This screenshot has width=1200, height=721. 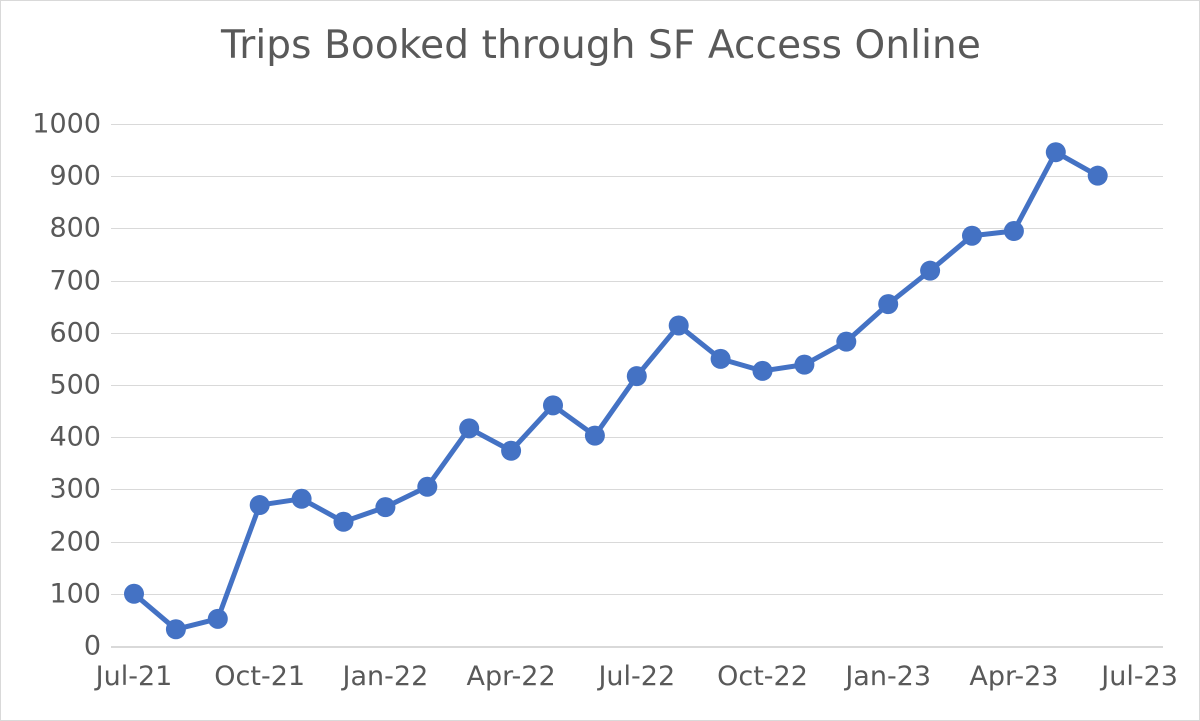 What do you see at coordinates (75, 176) in the screenshot?
I see `y-axis-tick-label: 900` at bounding box center [75, 176].